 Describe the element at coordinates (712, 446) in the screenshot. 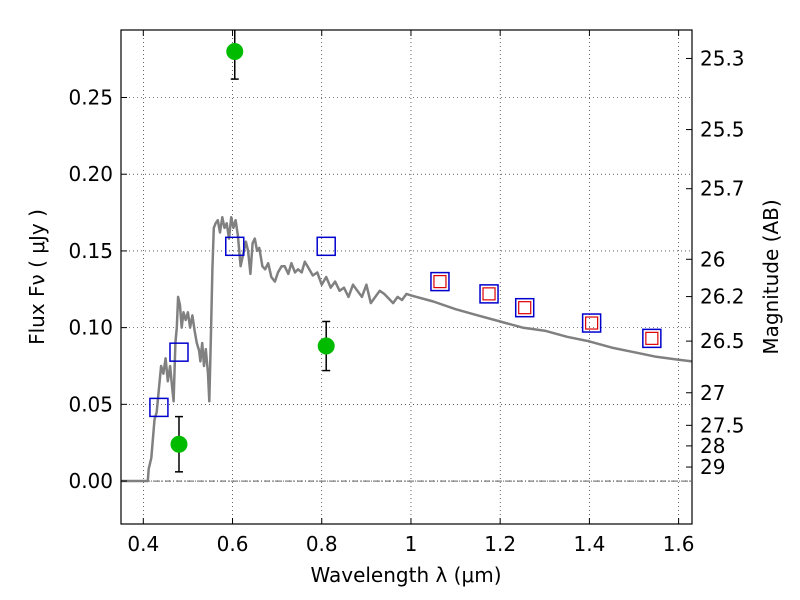

I see `y2-tick-label: 28` at that location.